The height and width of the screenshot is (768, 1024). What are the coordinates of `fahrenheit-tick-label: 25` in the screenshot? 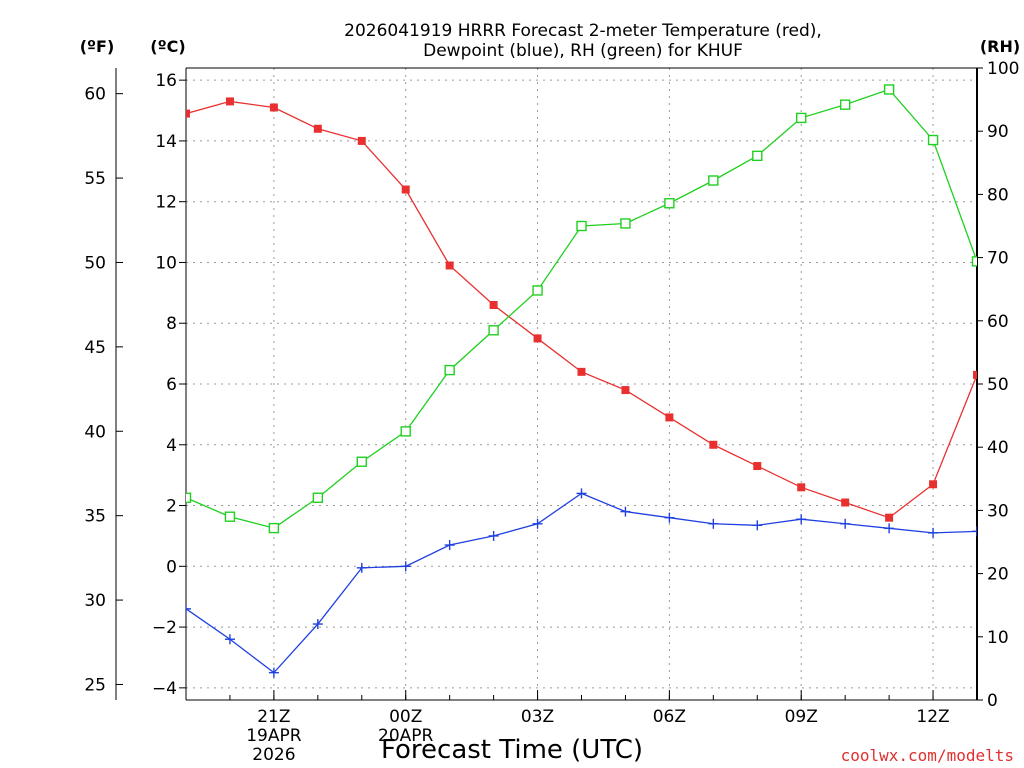 It's located at (95, 685).